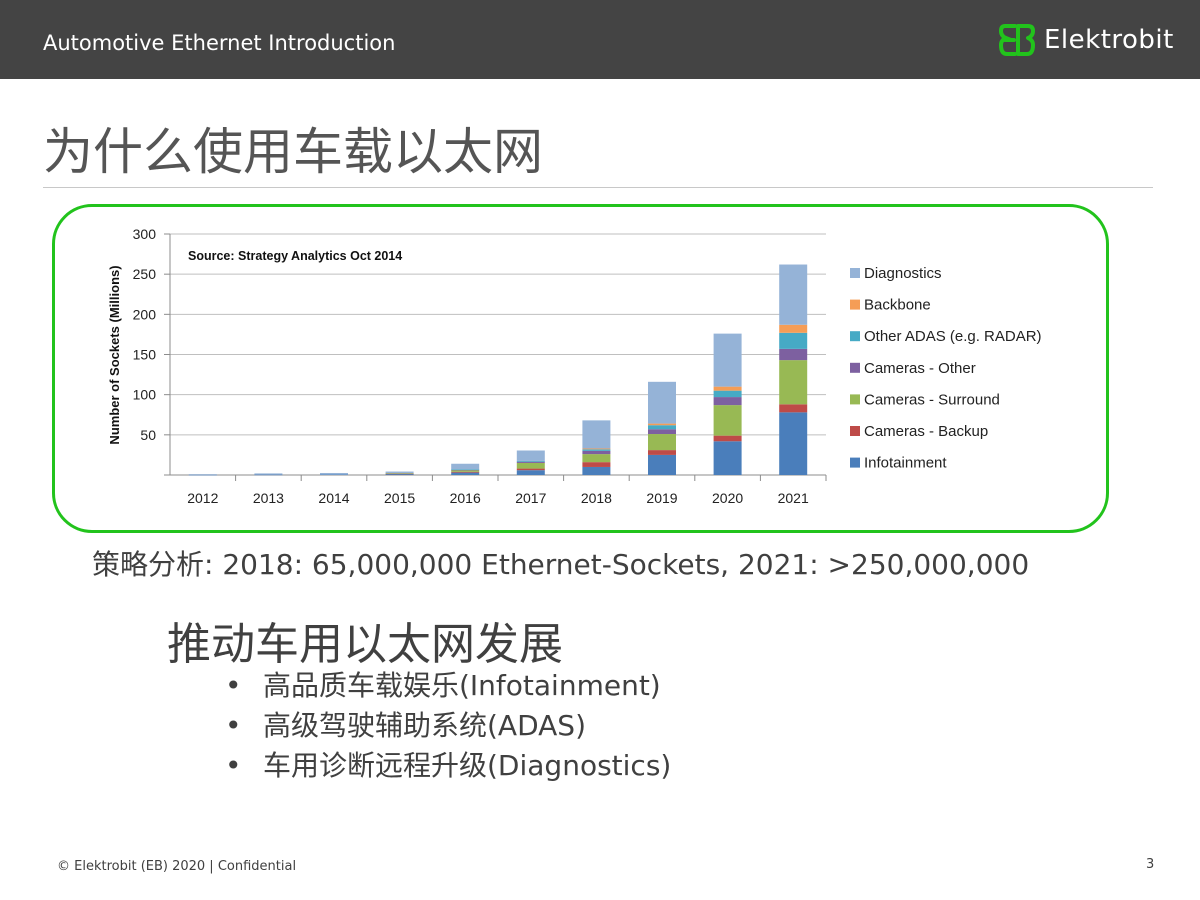 Image resolution: width=1200 pixels, height=900 pixels. What do you see at coordinates (365, 644) in the screenshot?
I see `section-subheading: 推动车用以太网发展` at bounding box center [365, 644].